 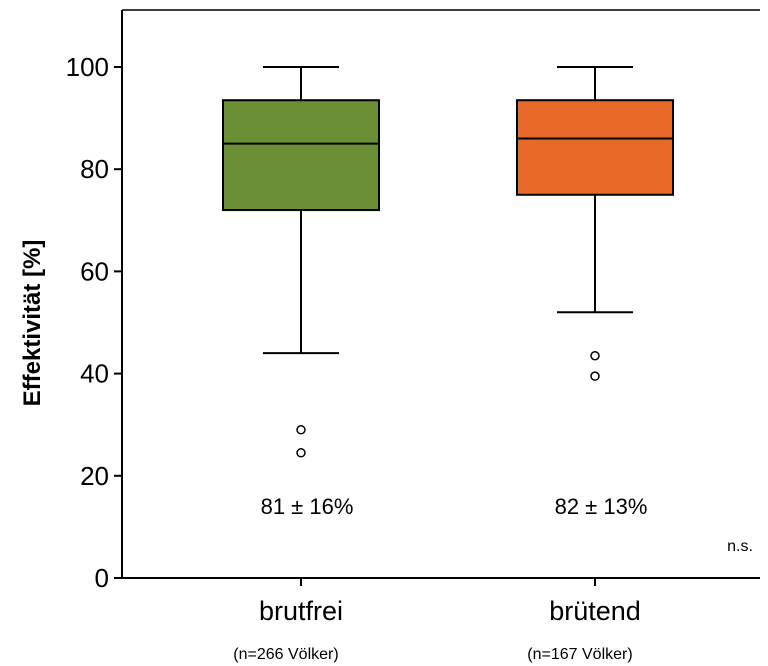 I want to click on y-tick-label: 80, so click(x=94, y=169).